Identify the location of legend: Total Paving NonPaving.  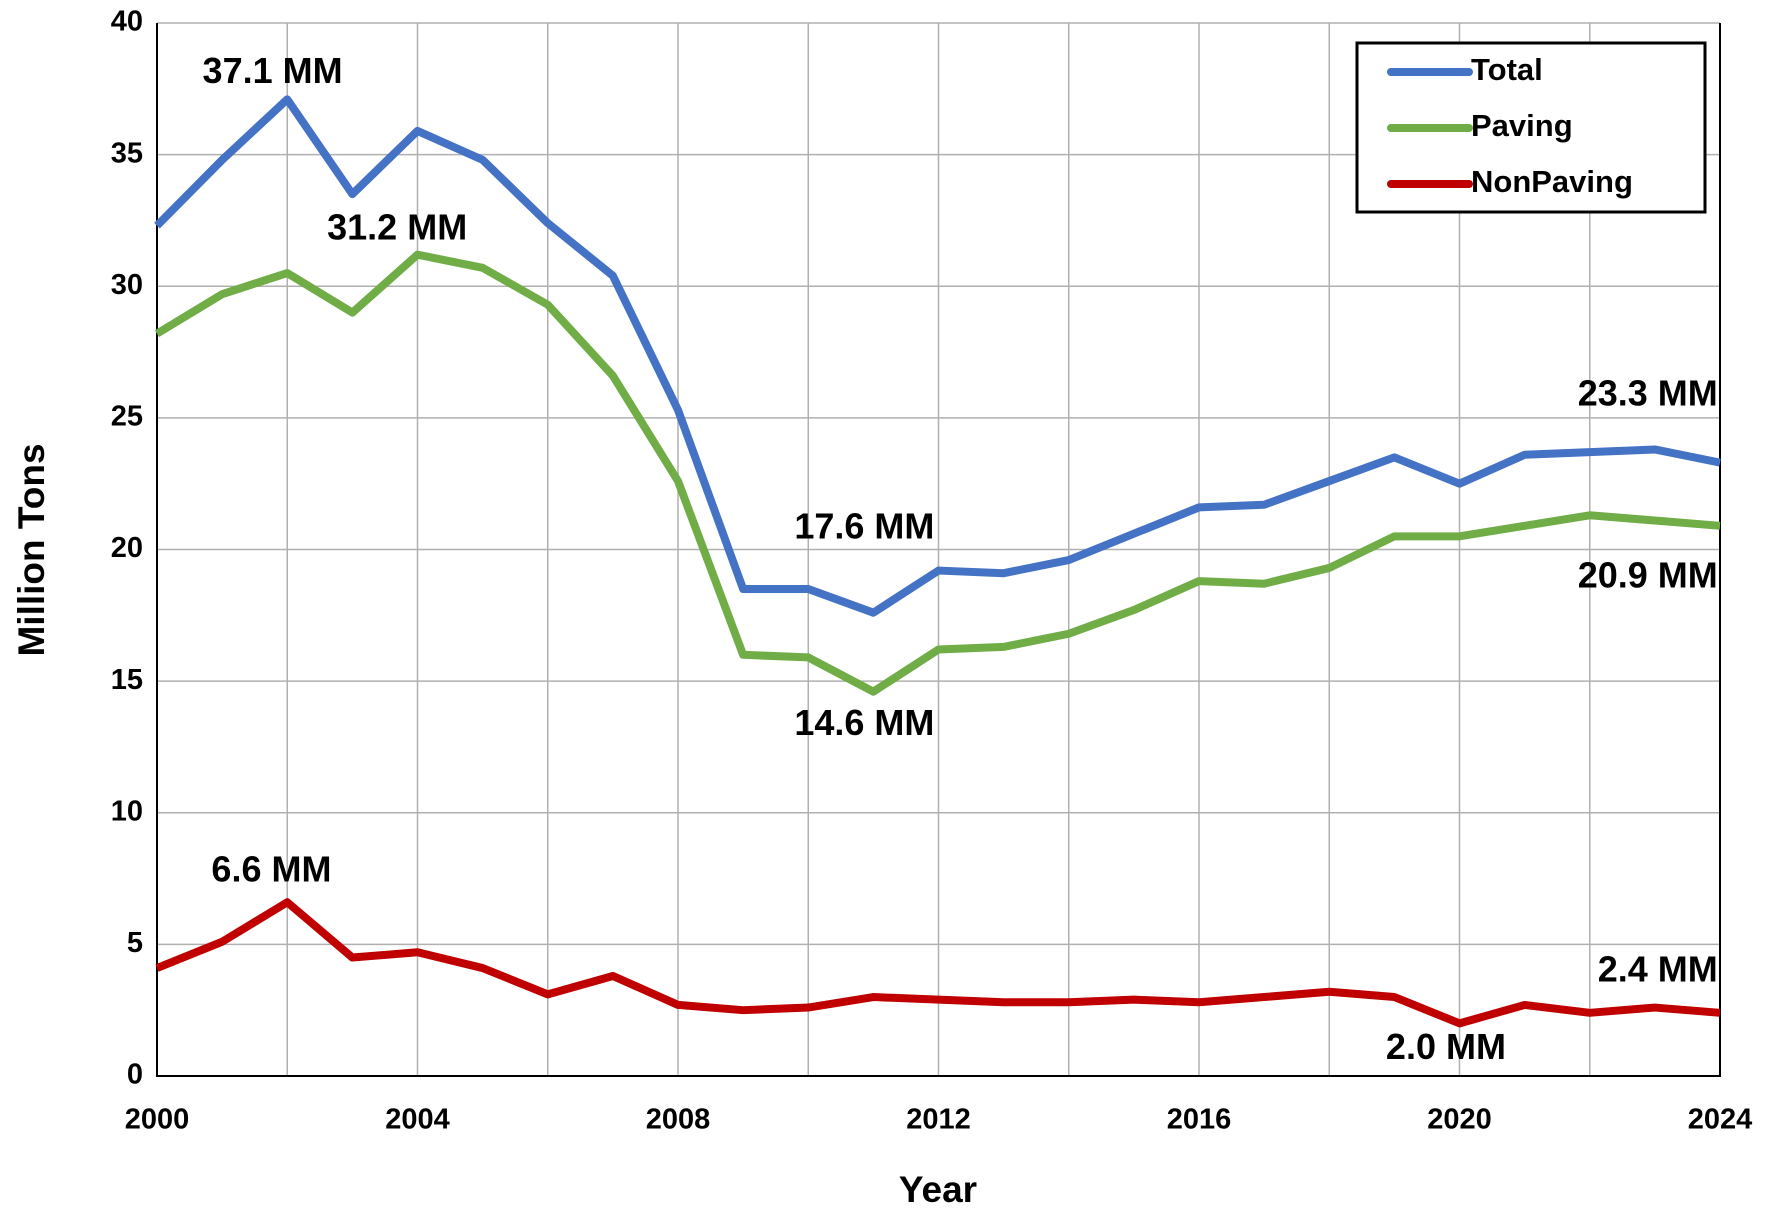
(1531, 127).